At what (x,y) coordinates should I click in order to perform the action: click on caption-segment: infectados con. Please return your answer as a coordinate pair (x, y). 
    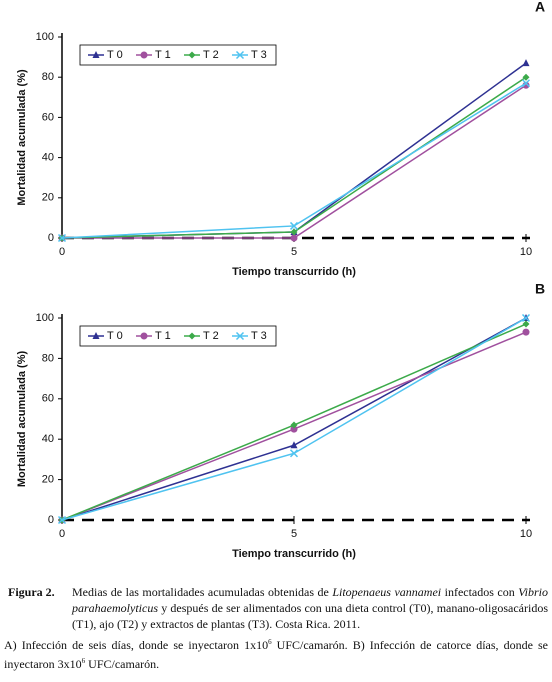
    Looking at the image, I should click on (480, 592).